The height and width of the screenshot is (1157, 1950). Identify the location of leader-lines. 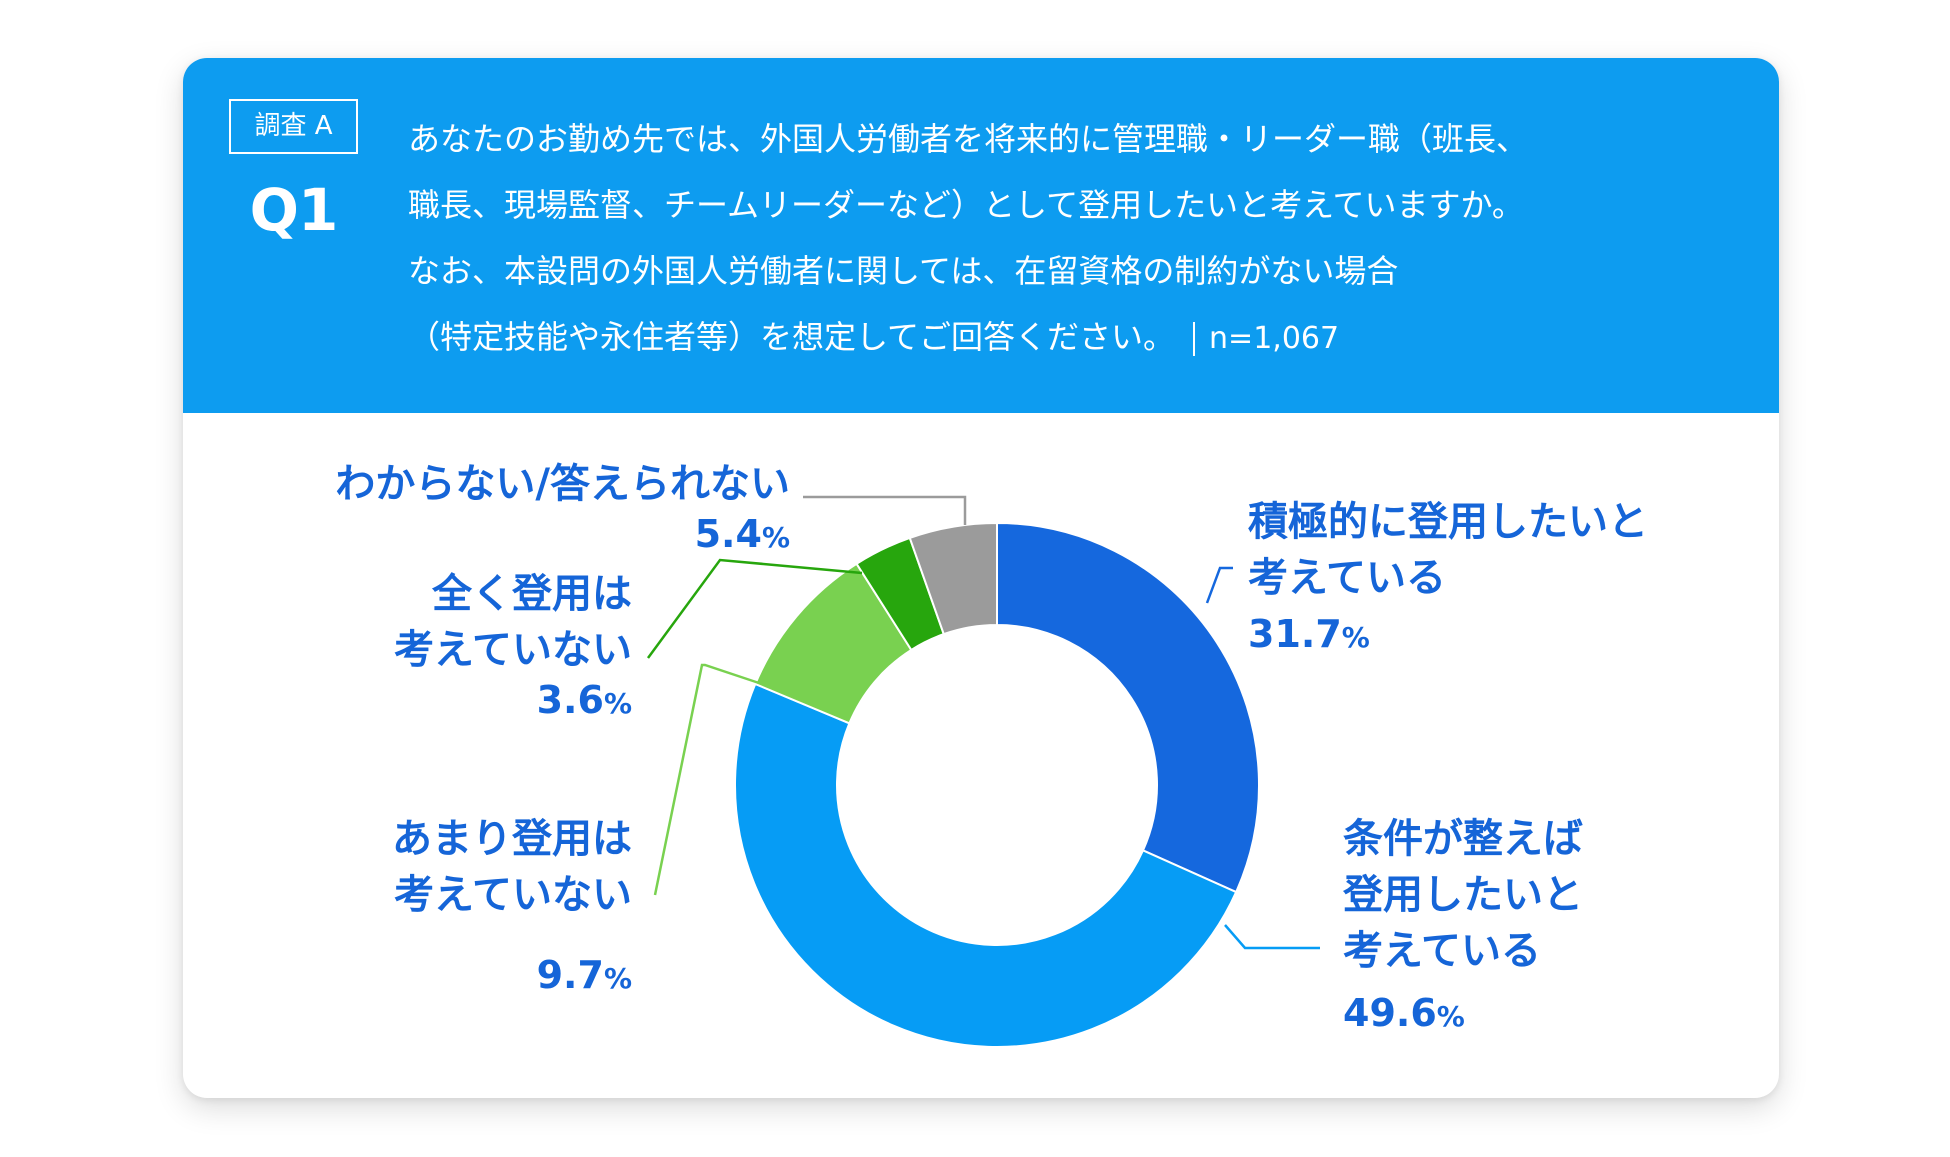
(983, 722).